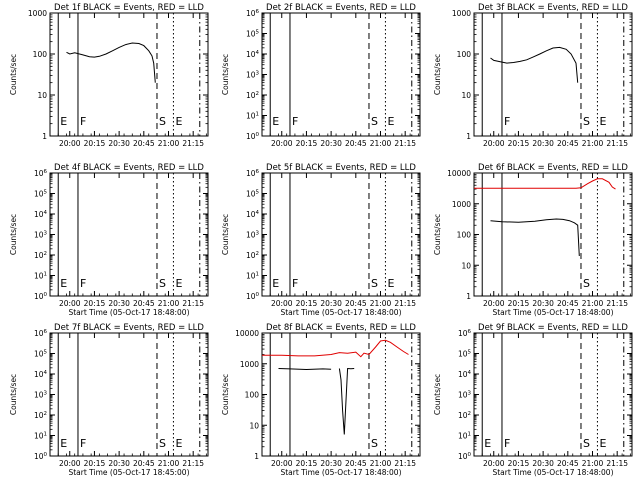 Image resolution: width=640 pixels, height=480 pixels. I want to click on panel-title: Det 1f BLACK = Events, RED = LLD, so click(129, 8).